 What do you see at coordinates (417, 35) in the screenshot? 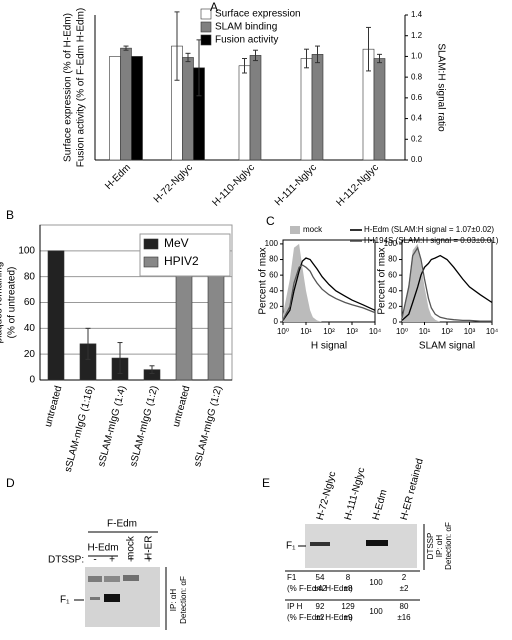
I see `y2-tick-label: 1.2` at bounding box center [417, 35].